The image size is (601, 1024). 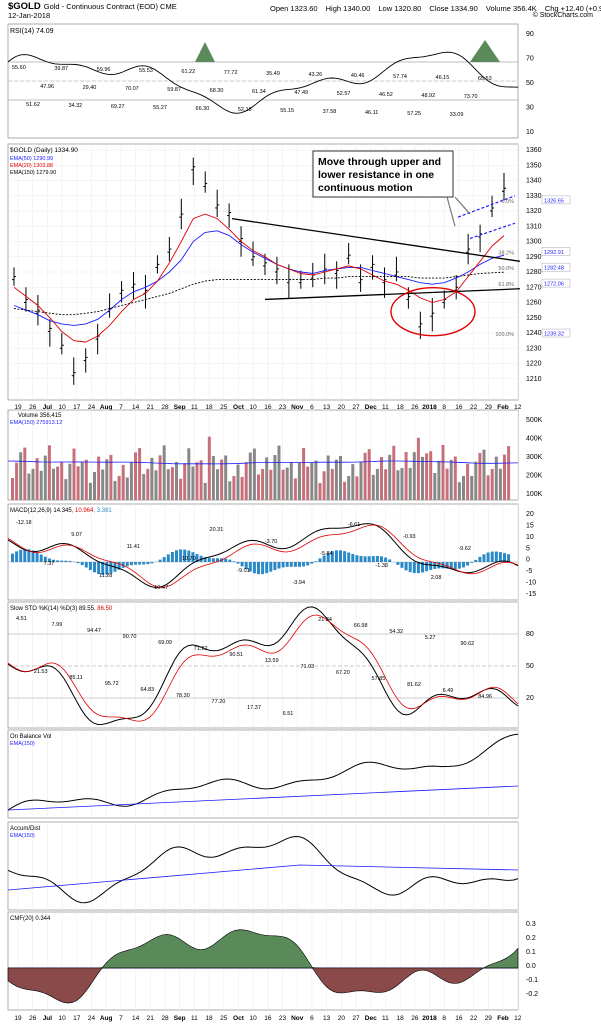 What do you see at coordinates (534, 364) in the screenshot?
I see `price-axis-label: 1220` at bounding box center [534, 364].